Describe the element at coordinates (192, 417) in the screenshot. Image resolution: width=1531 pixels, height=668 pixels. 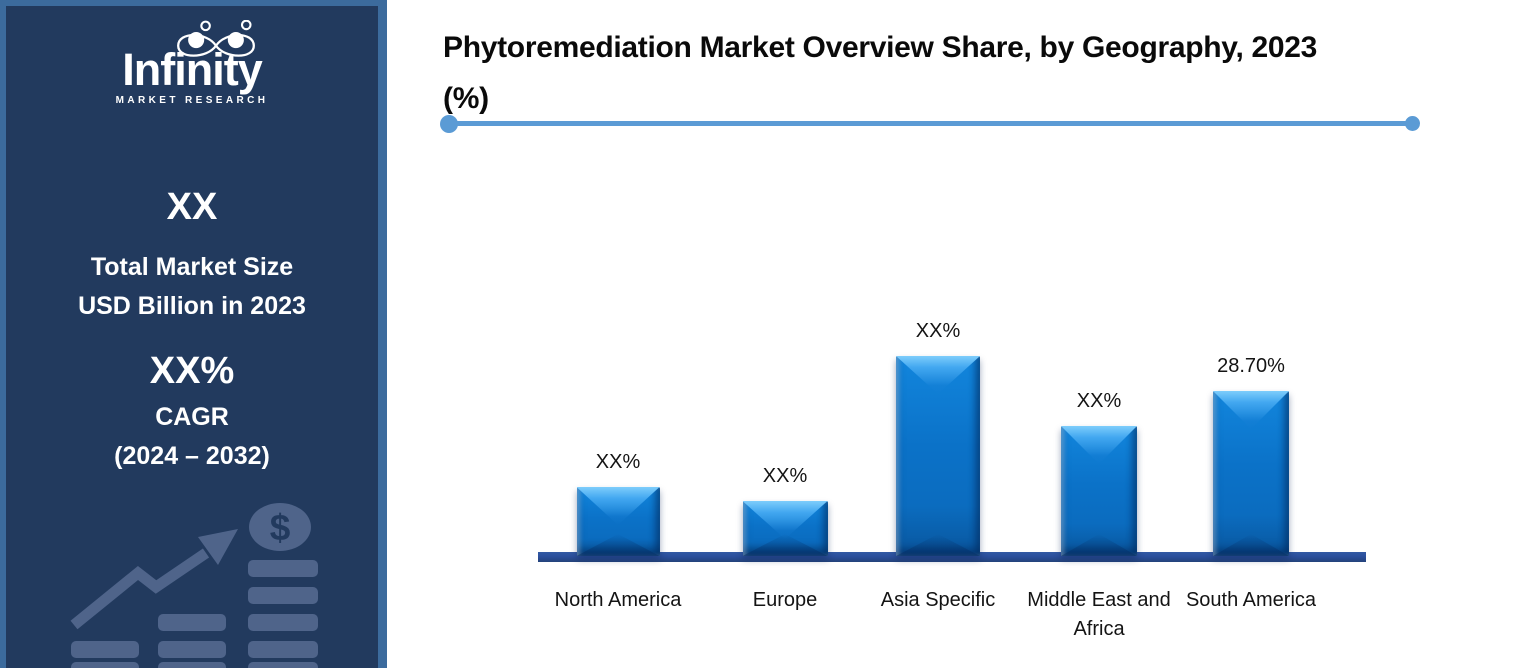
I see `cagr-label: CAGR` at that location.